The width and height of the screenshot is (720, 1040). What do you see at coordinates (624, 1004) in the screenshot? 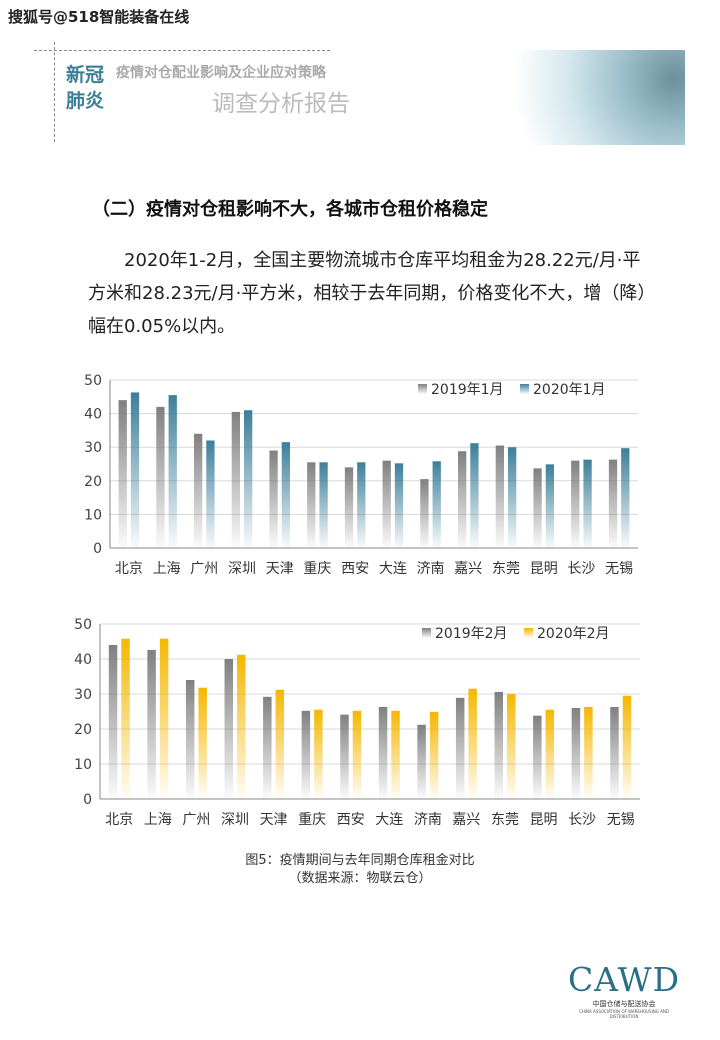
I see `logo-cn: 中国仓储与配送协会` at bounding box center [624, 1004].